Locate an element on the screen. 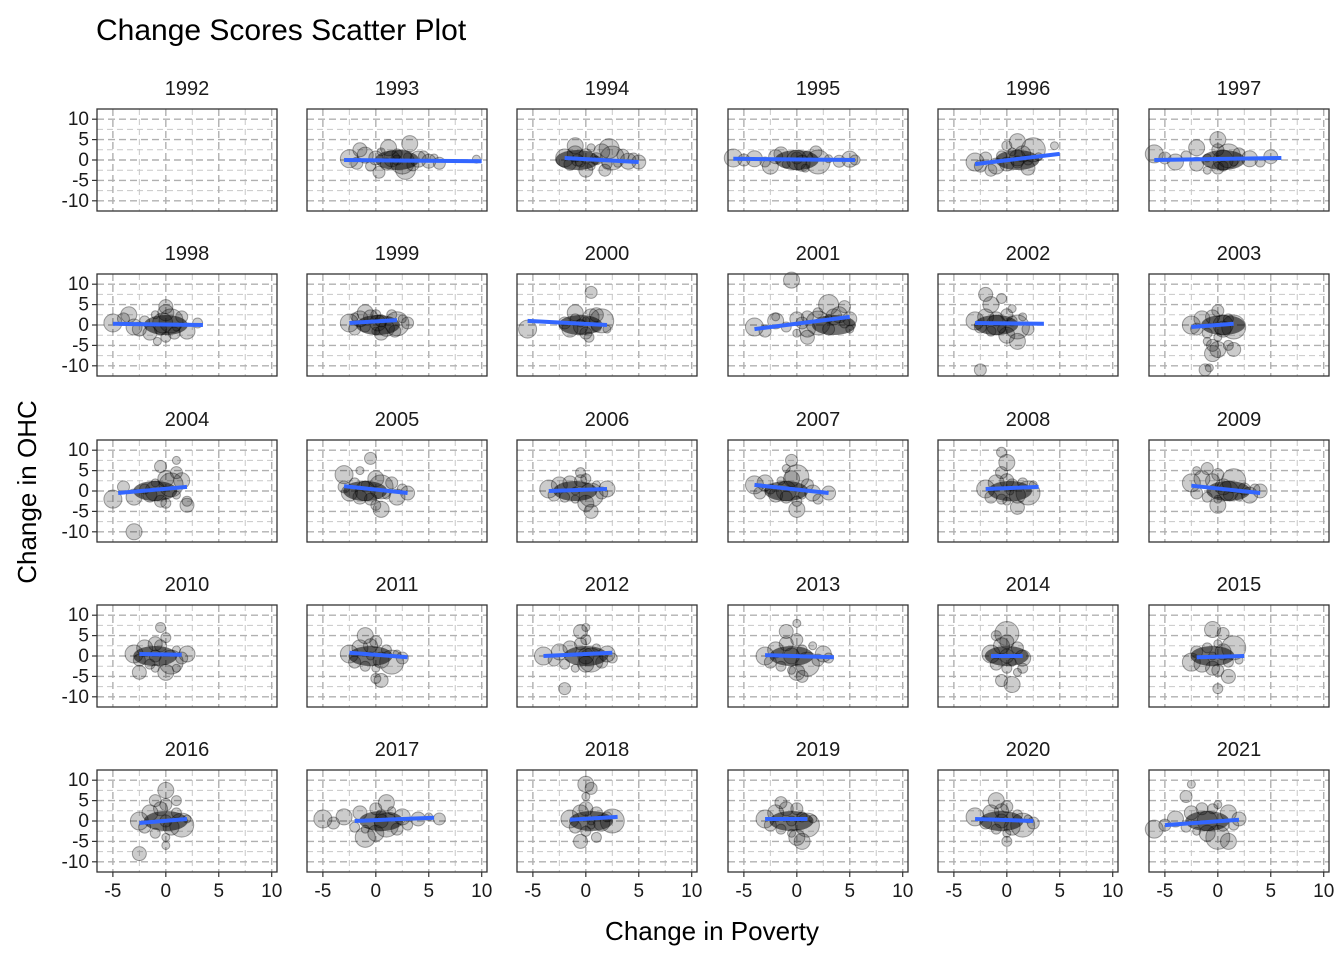  facet-panel-2020: 2020 -5 0 5 10 is located at coordinates (1030, 820).